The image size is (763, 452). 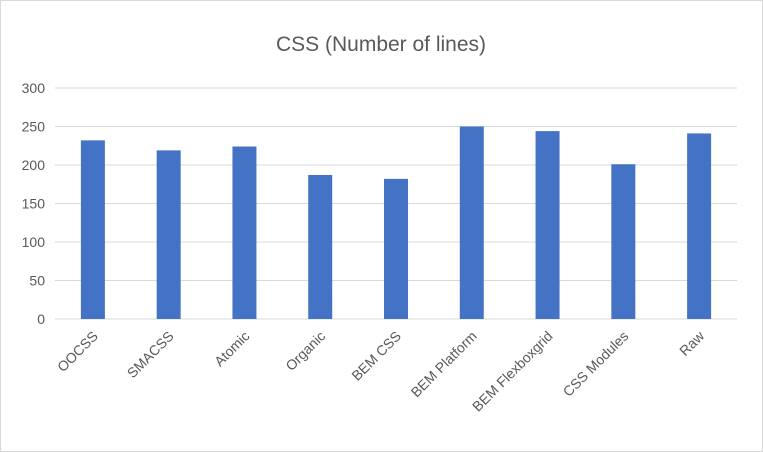 I want to click on chart-title: CSS (Number of lines), so click(x=381, y=44).